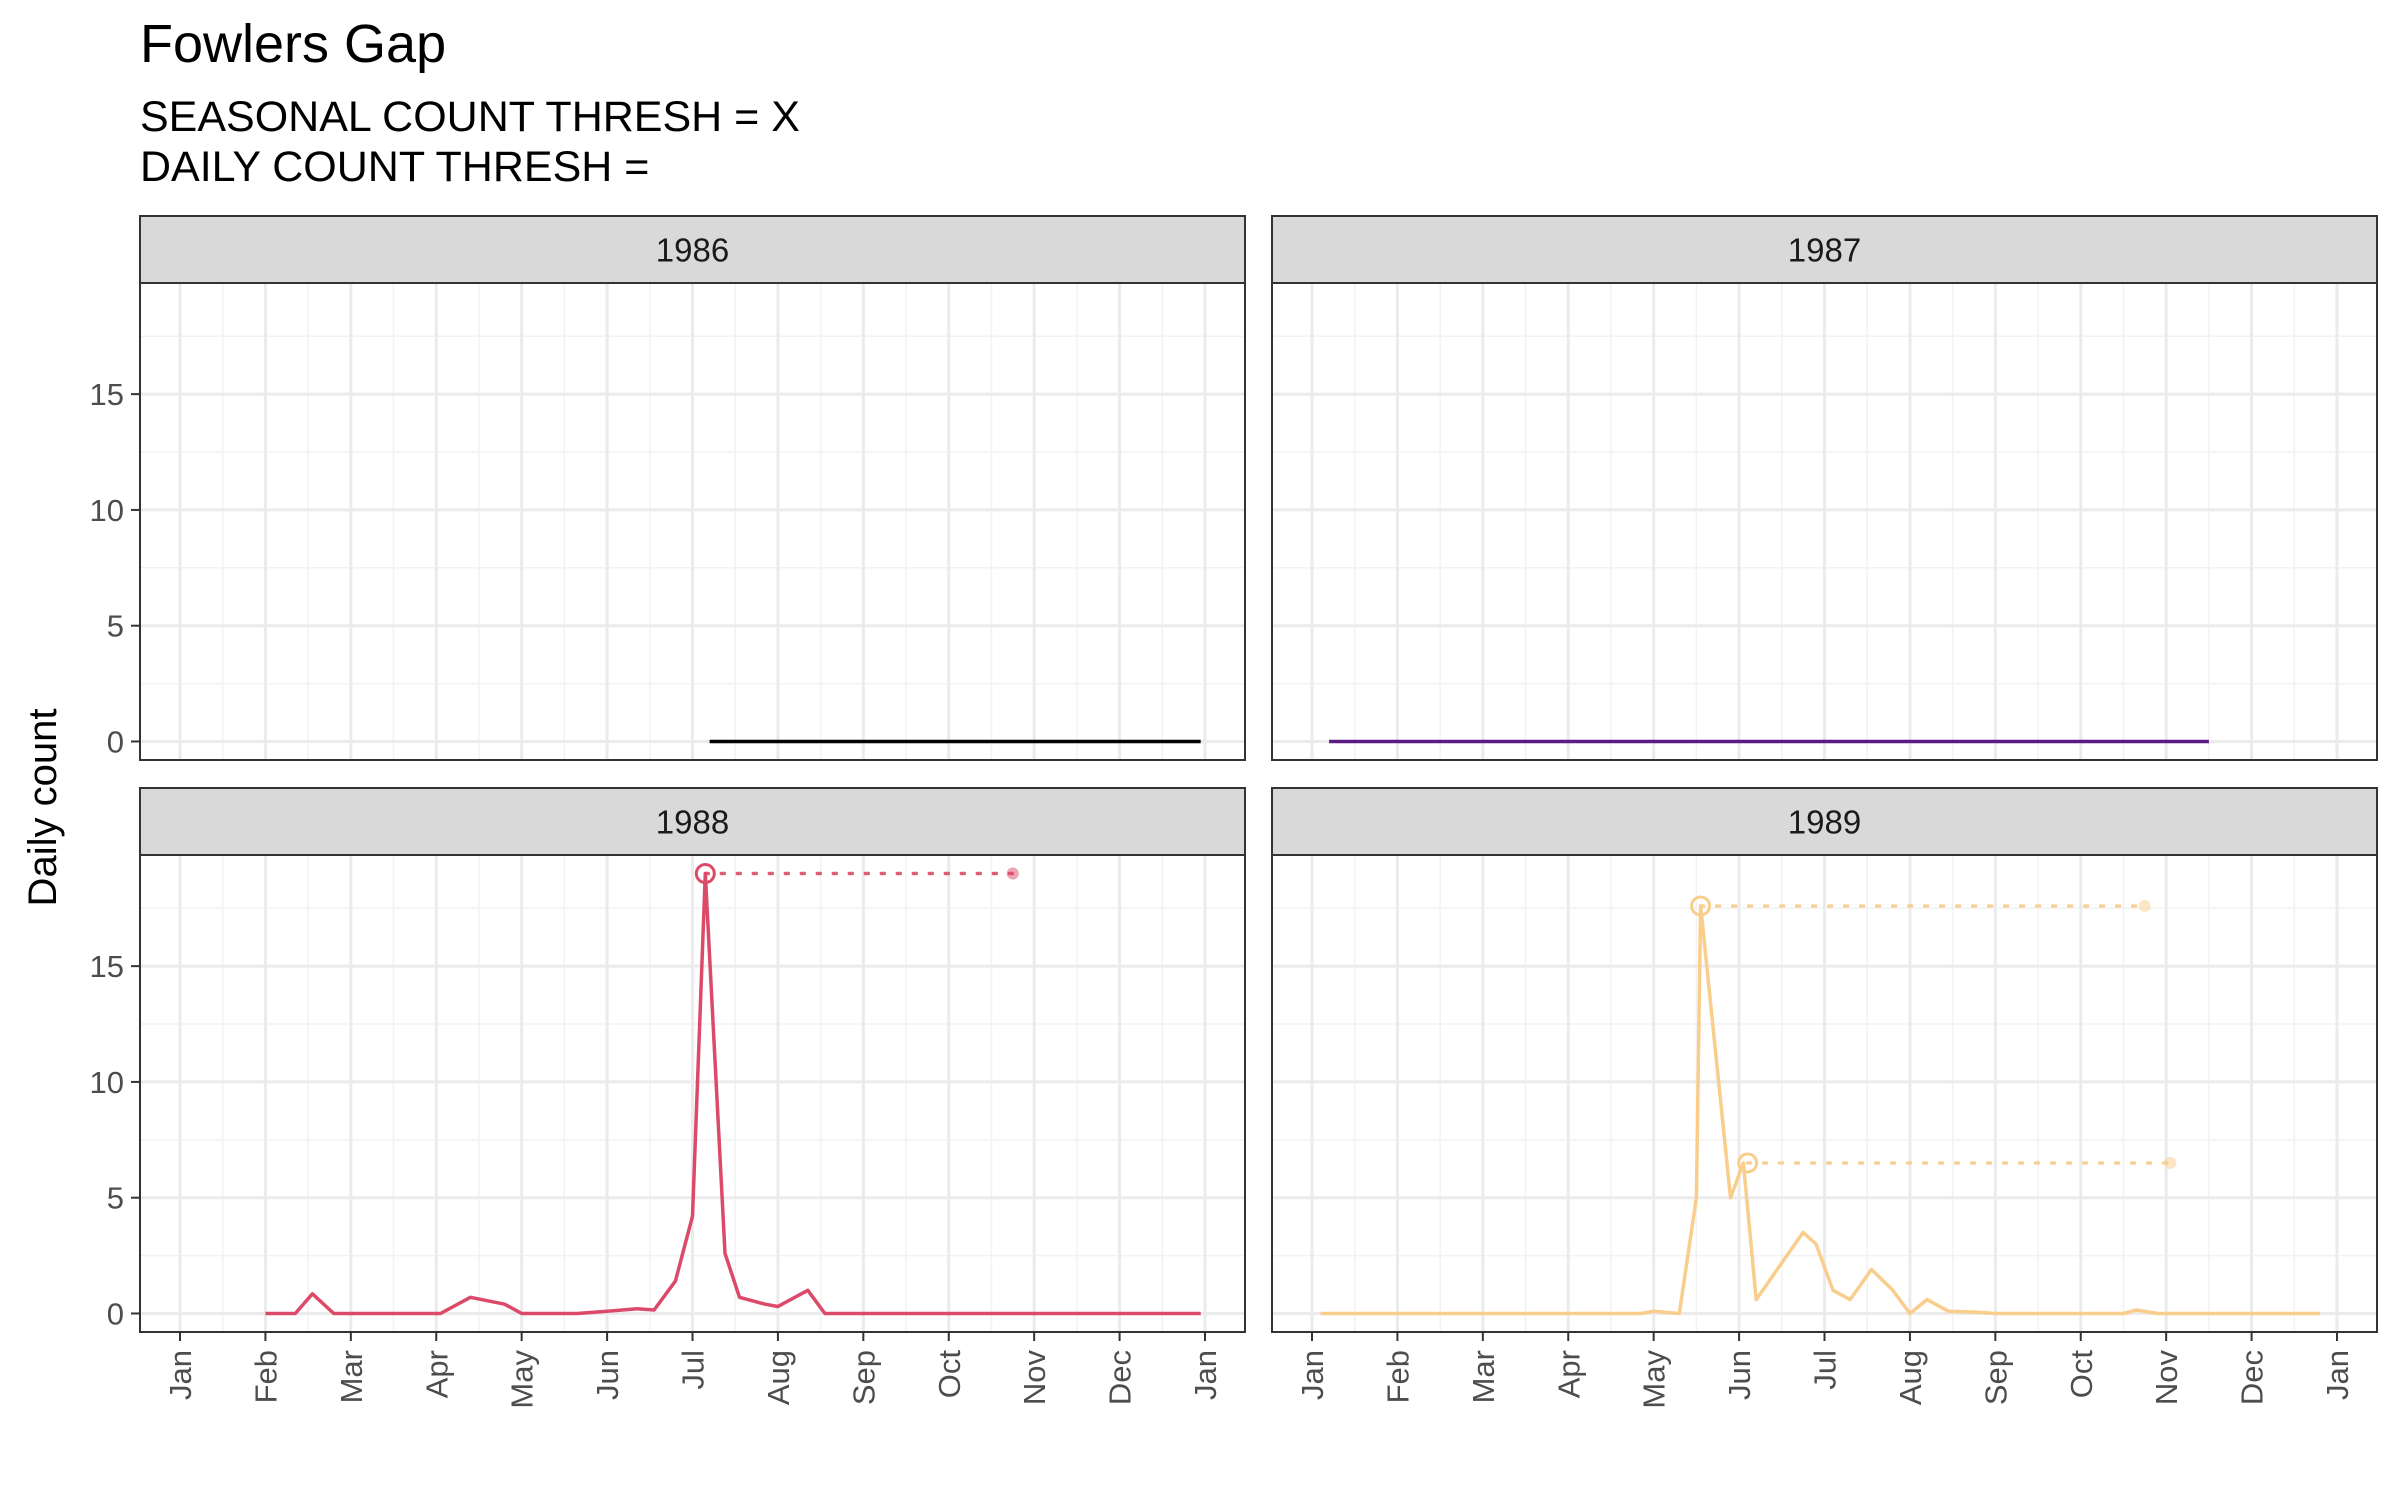 The width and height of the screenshot is (2400, 1500). Describe the element at coordinates (293, 44) in the screenshot. I see `chart-title: Fowlers Gap` at that location.